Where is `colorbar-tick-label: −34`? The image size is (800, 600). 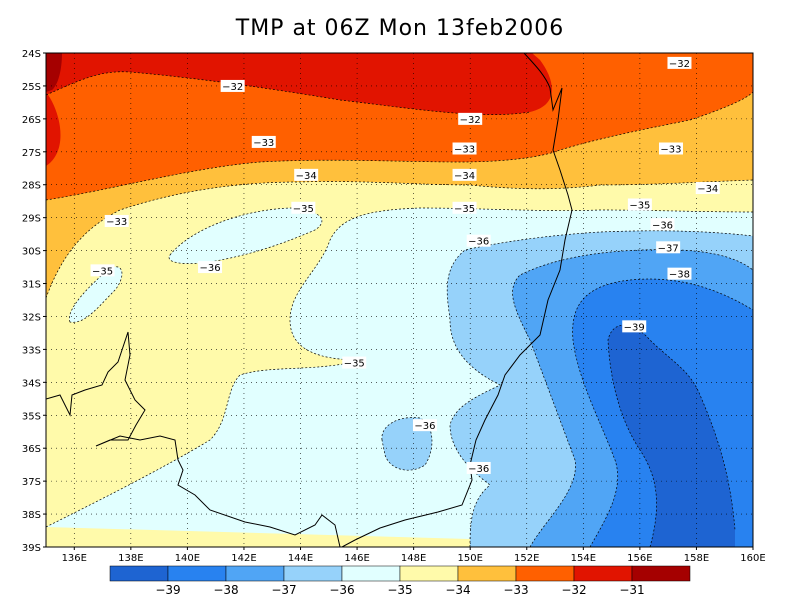
colorbar-tick-label: −34 is located at coordinates (457, 590).